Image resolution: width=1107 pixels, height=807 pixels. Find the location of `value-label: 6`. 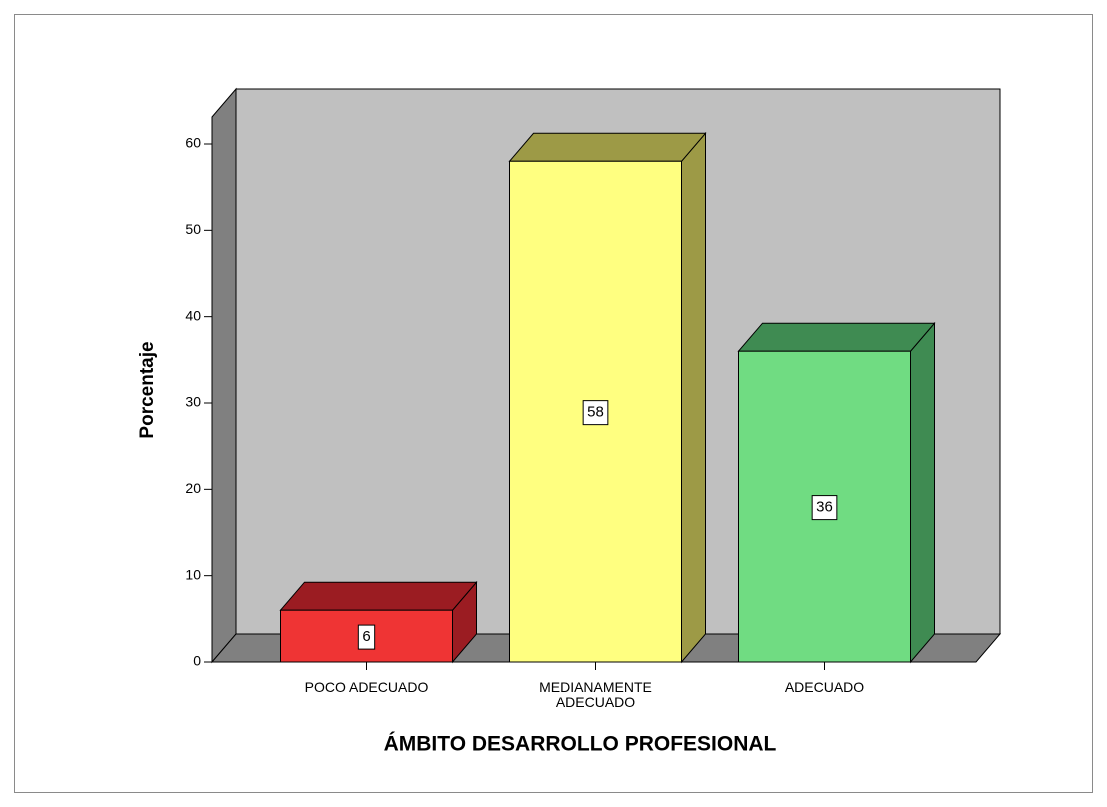

value-label: 6 is located at coordinates (366, 636).